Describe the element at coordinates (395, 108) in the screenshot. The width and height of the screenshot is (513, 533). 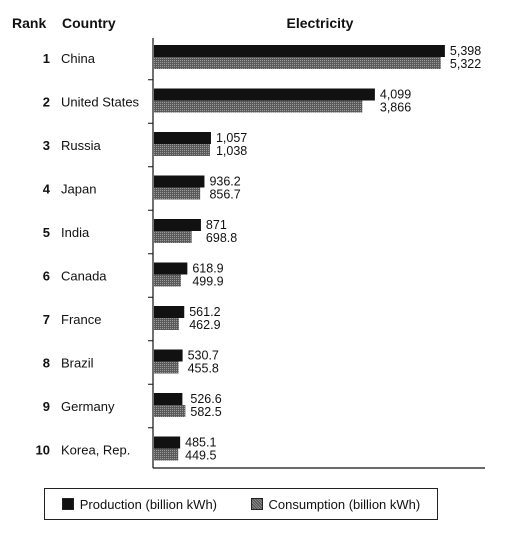
I see `consumption-value-label: 3,866` at that location.